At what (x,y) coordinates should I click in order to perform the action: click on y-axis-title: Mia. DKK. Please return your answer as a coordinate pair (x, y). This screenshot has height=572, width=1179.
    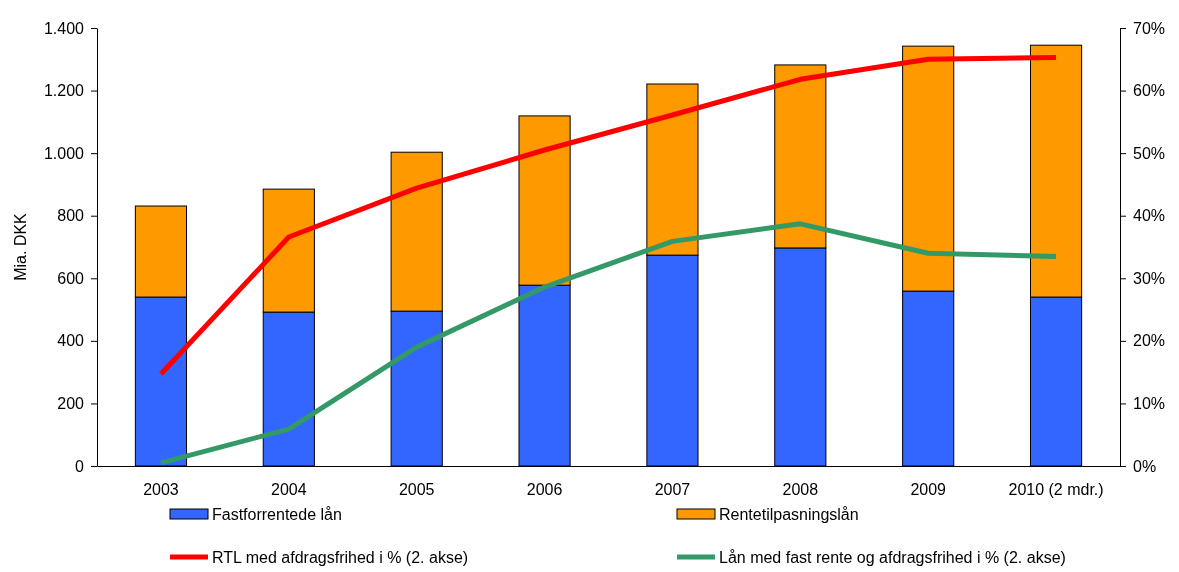
    Looking at the image, I should click on (20, 246).